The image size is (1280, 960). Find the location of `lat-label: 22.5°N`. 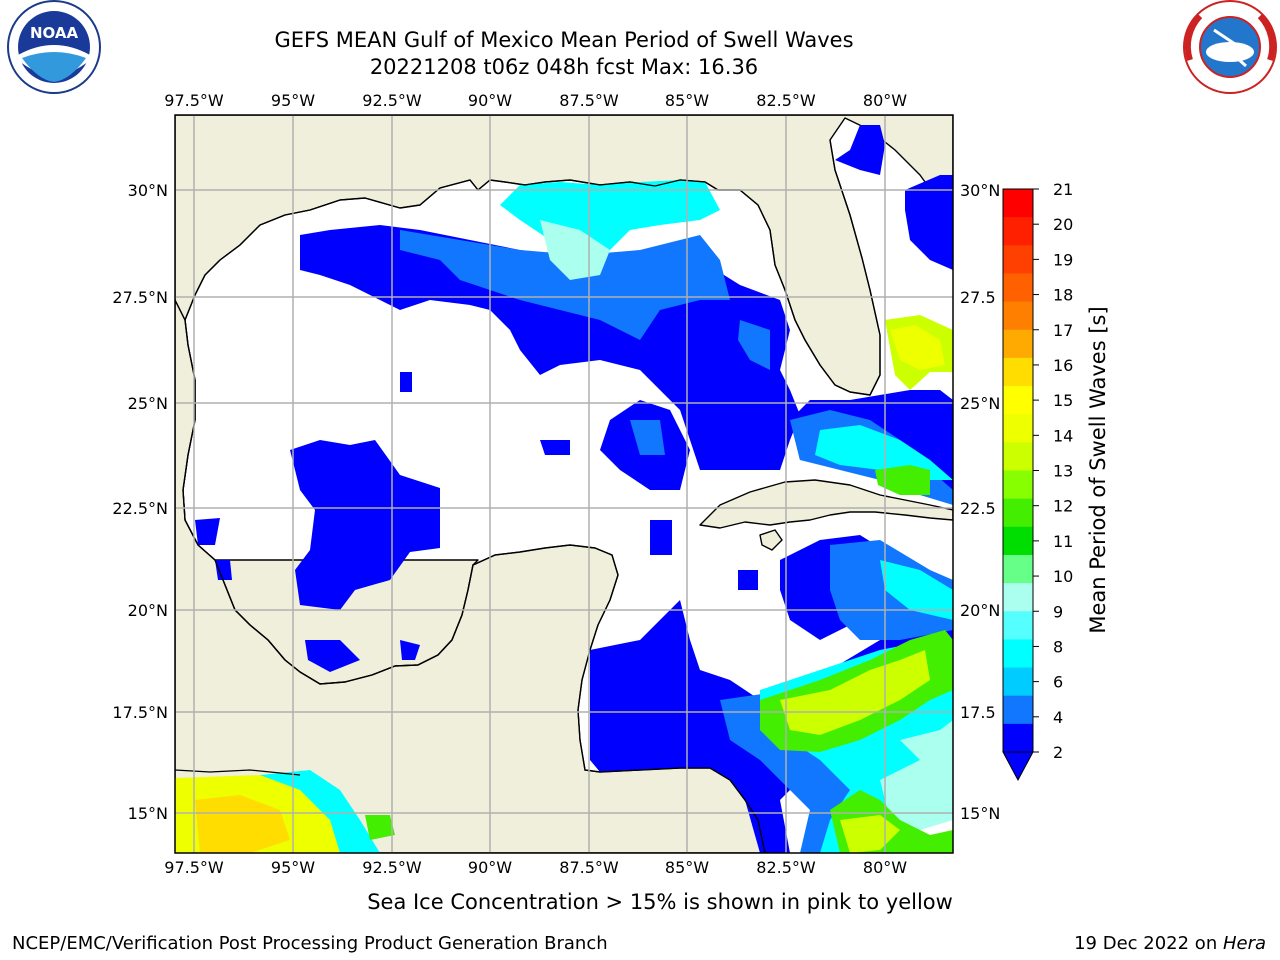

lat-label: 22.5°N is located at coordinates (140, 508).